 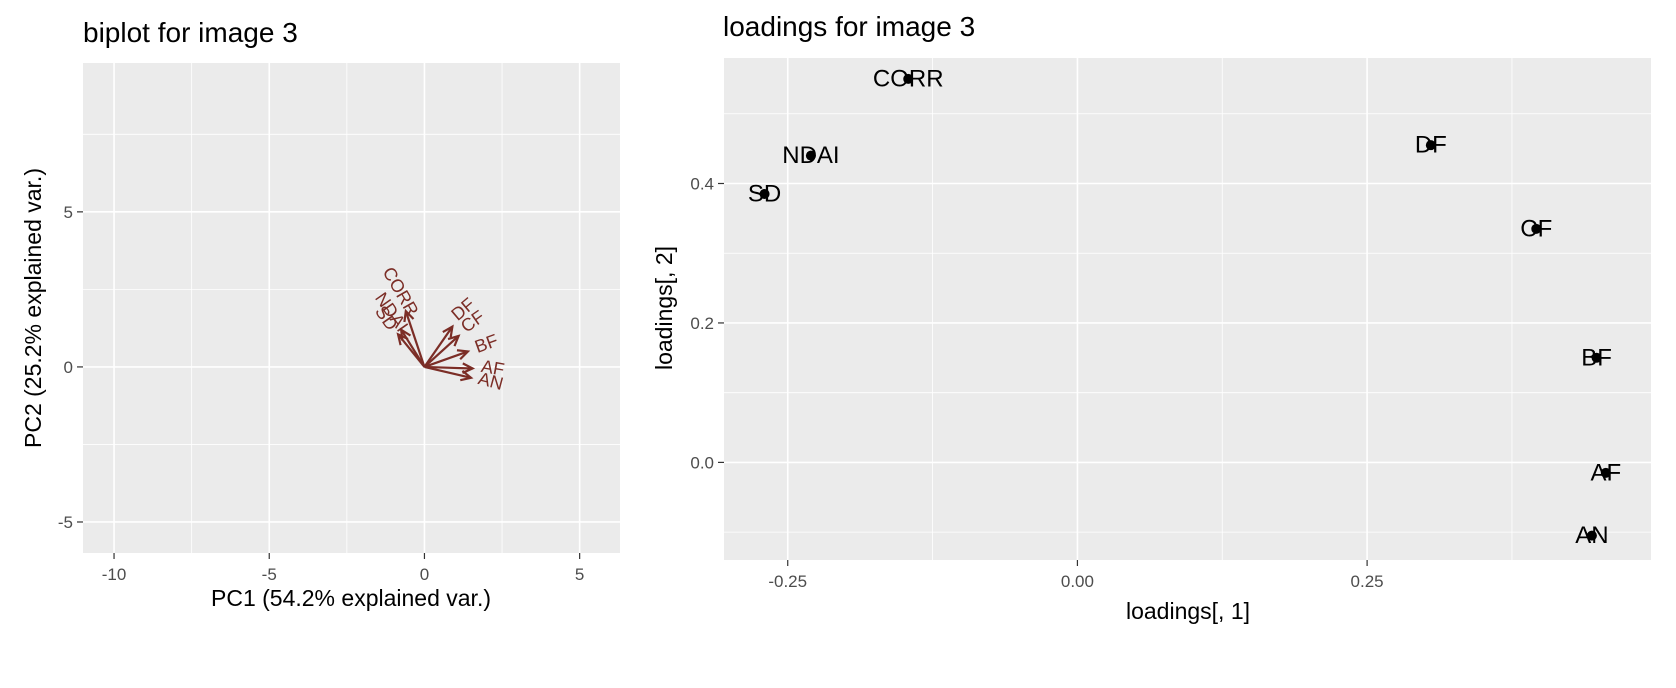 What do you see at coordinates (269, 574) in the screenshot?
I see `x-tick-label: -5` at bounding box center [269, 574].